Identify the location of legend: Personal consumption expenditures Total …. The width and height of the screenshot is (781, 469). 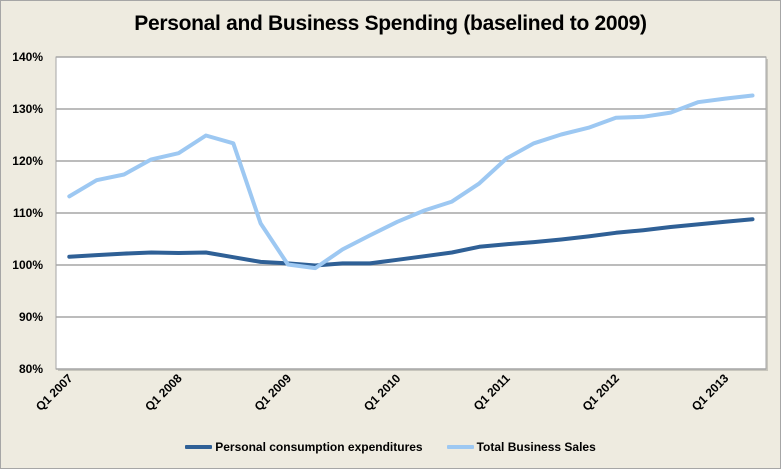
(390, 447).